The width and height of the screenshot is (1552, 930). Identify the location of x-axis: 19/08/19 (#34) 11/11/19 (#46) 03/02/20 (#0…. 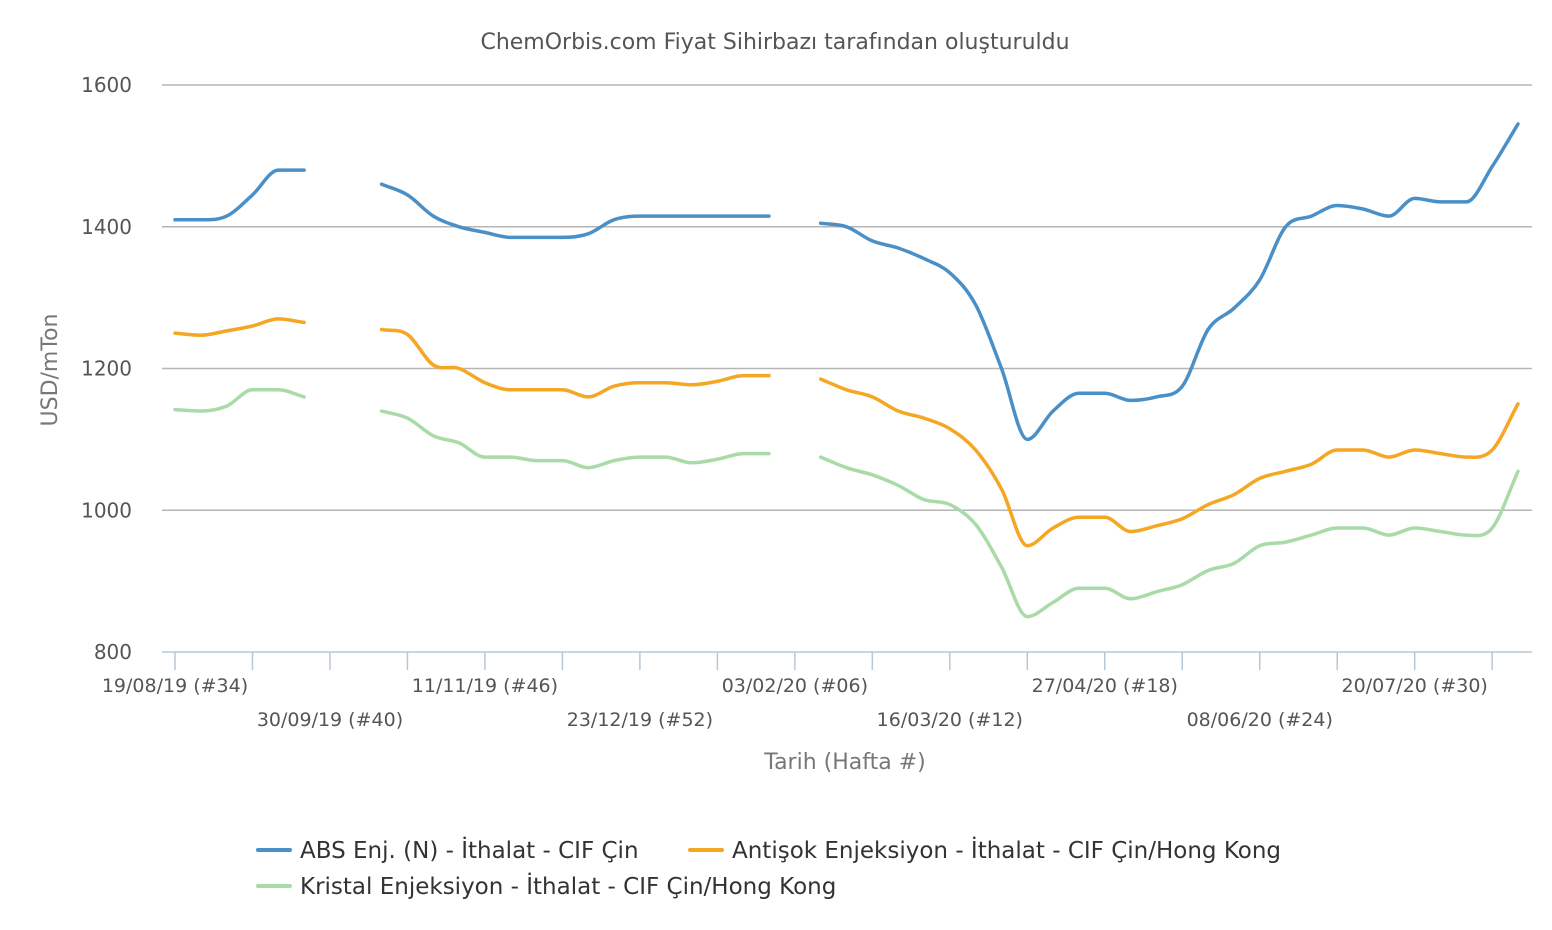
(817, 691).